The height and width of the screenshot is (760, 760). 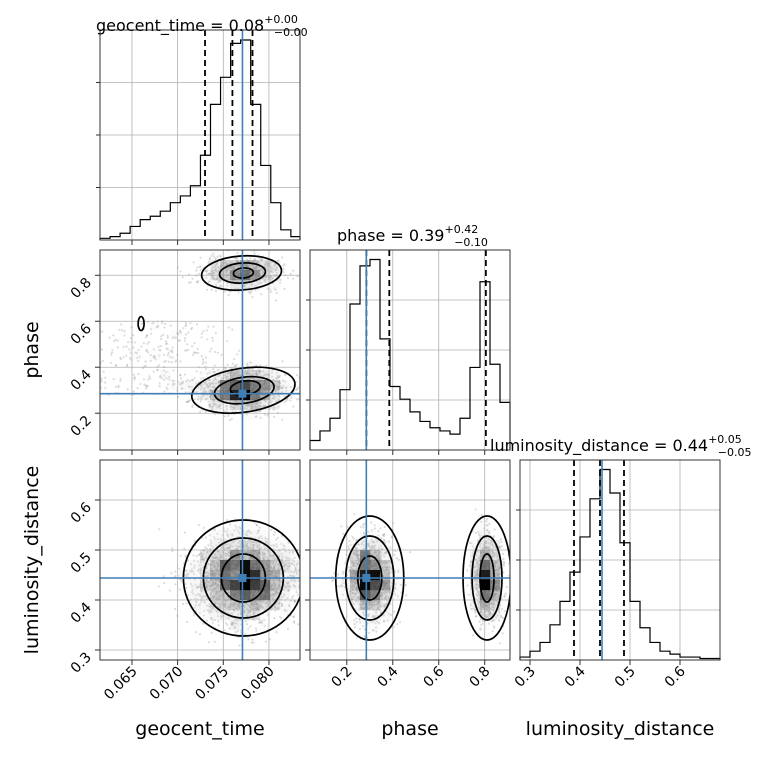 What do you see at coordinates (616, 575) in the screenshot?
I see `hist-panel-luminosity-distance: 0.3 0.4 0.5 0.6` at bounding box center [616, 575].